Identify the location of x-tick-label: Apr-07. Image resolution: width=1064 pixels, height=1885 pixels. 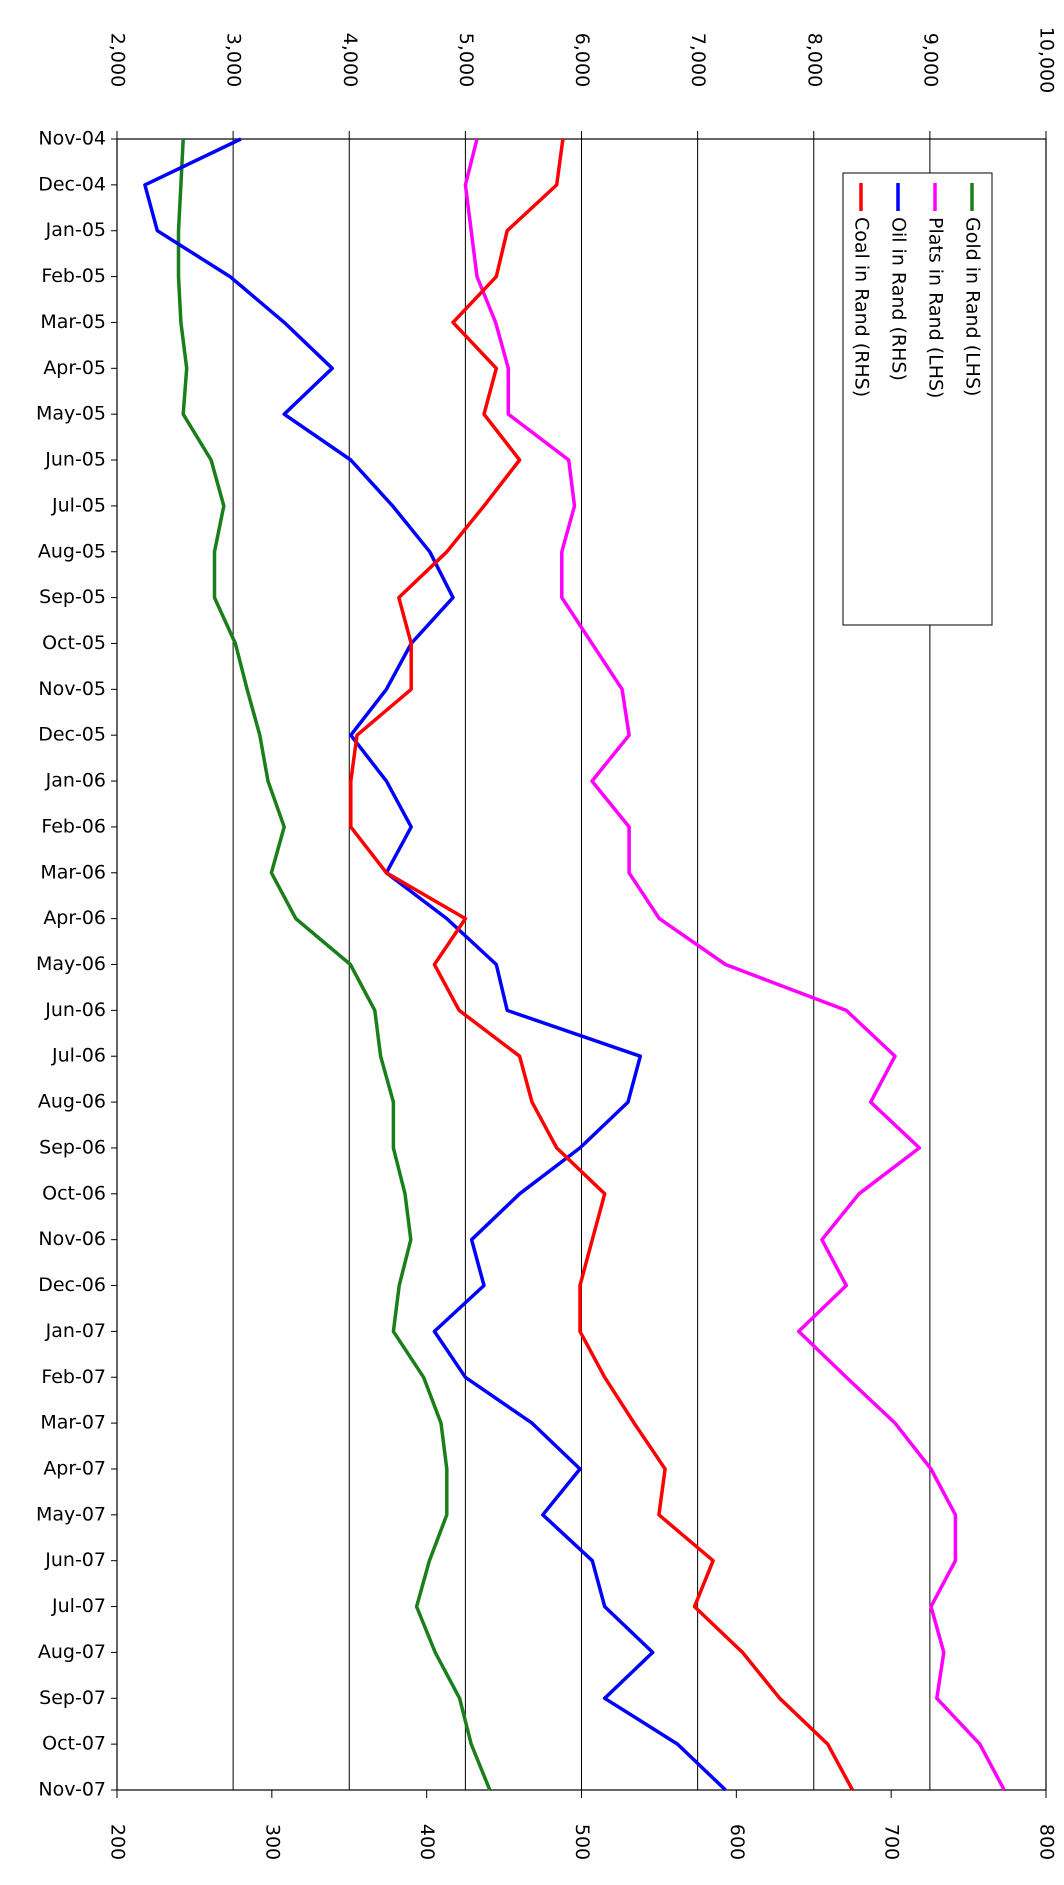
(74, 1468).